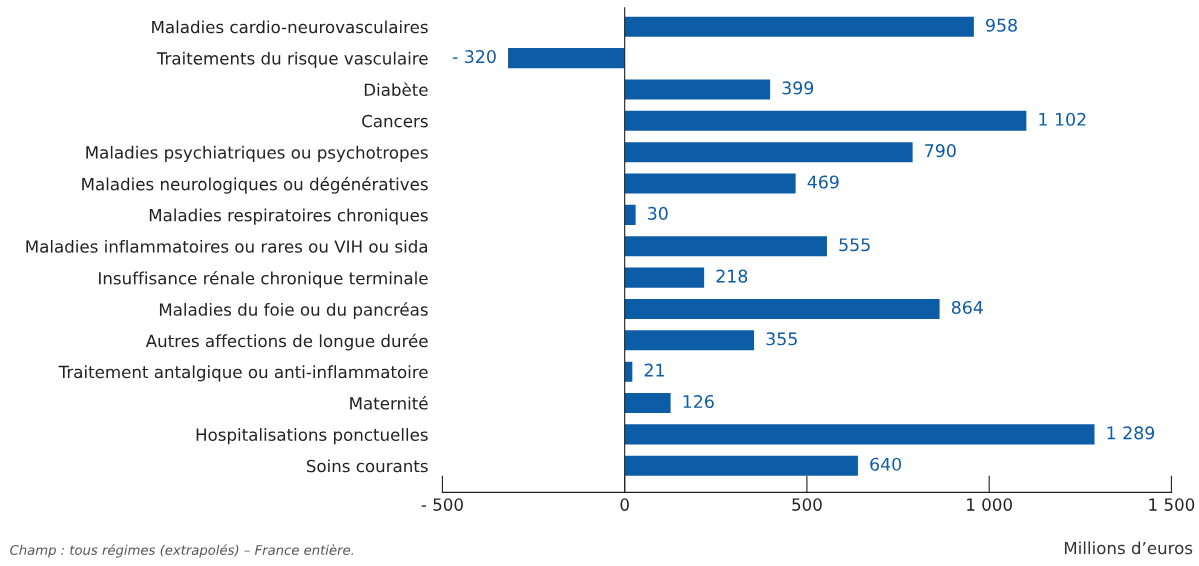  What do you see at coordinates (823, 182) in the screenshot?
I see `data-label: 469` at bounding box center [823, 182].